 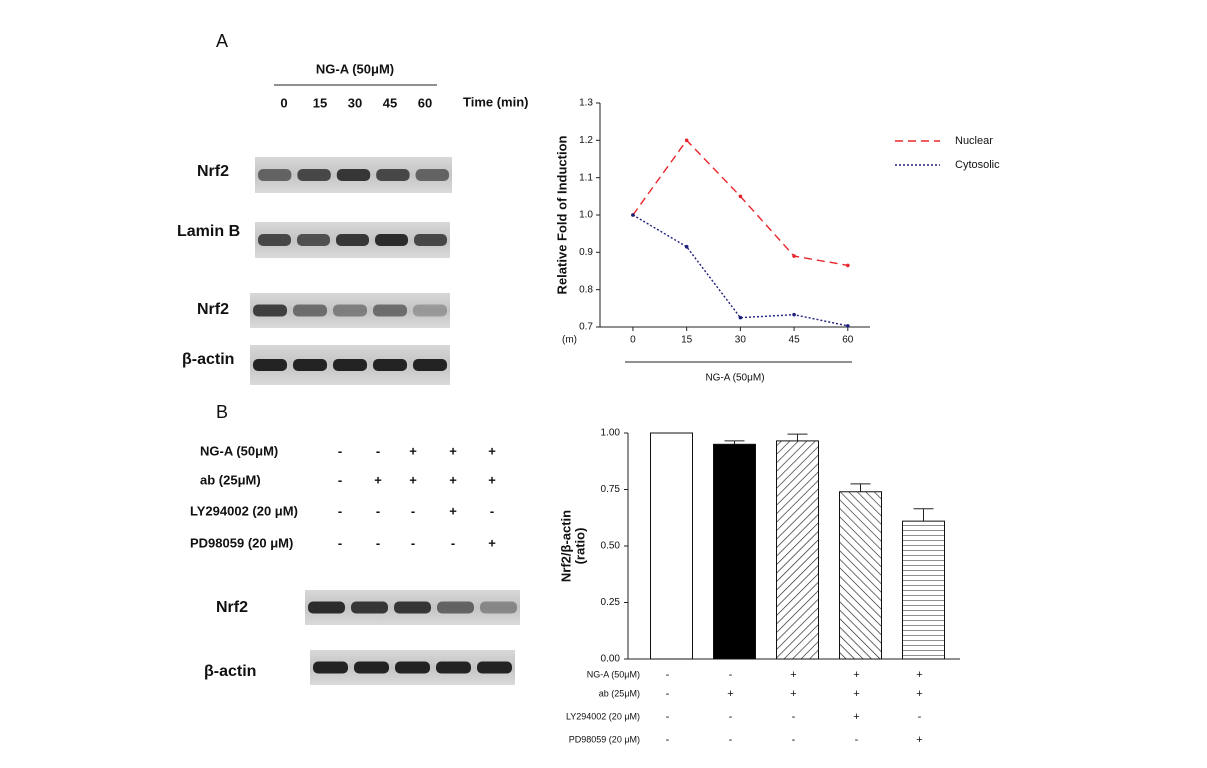 What do you see at coordinates (586, 327) in the screenshot?
I see `y-tick-label: 0.7` at bounding box center [586, 327].